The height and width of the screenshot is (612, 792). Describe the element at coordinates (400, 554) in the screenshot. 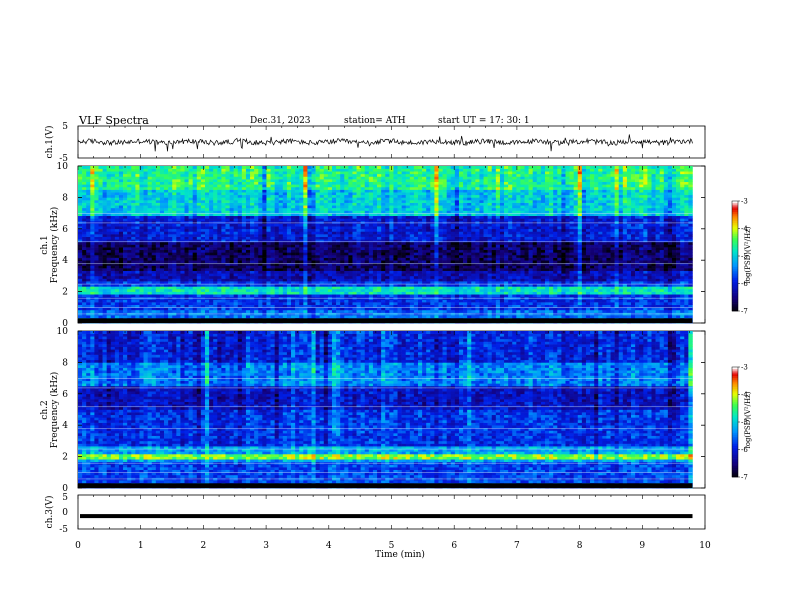

I see `time-axis-label: Time (min)` at that location.